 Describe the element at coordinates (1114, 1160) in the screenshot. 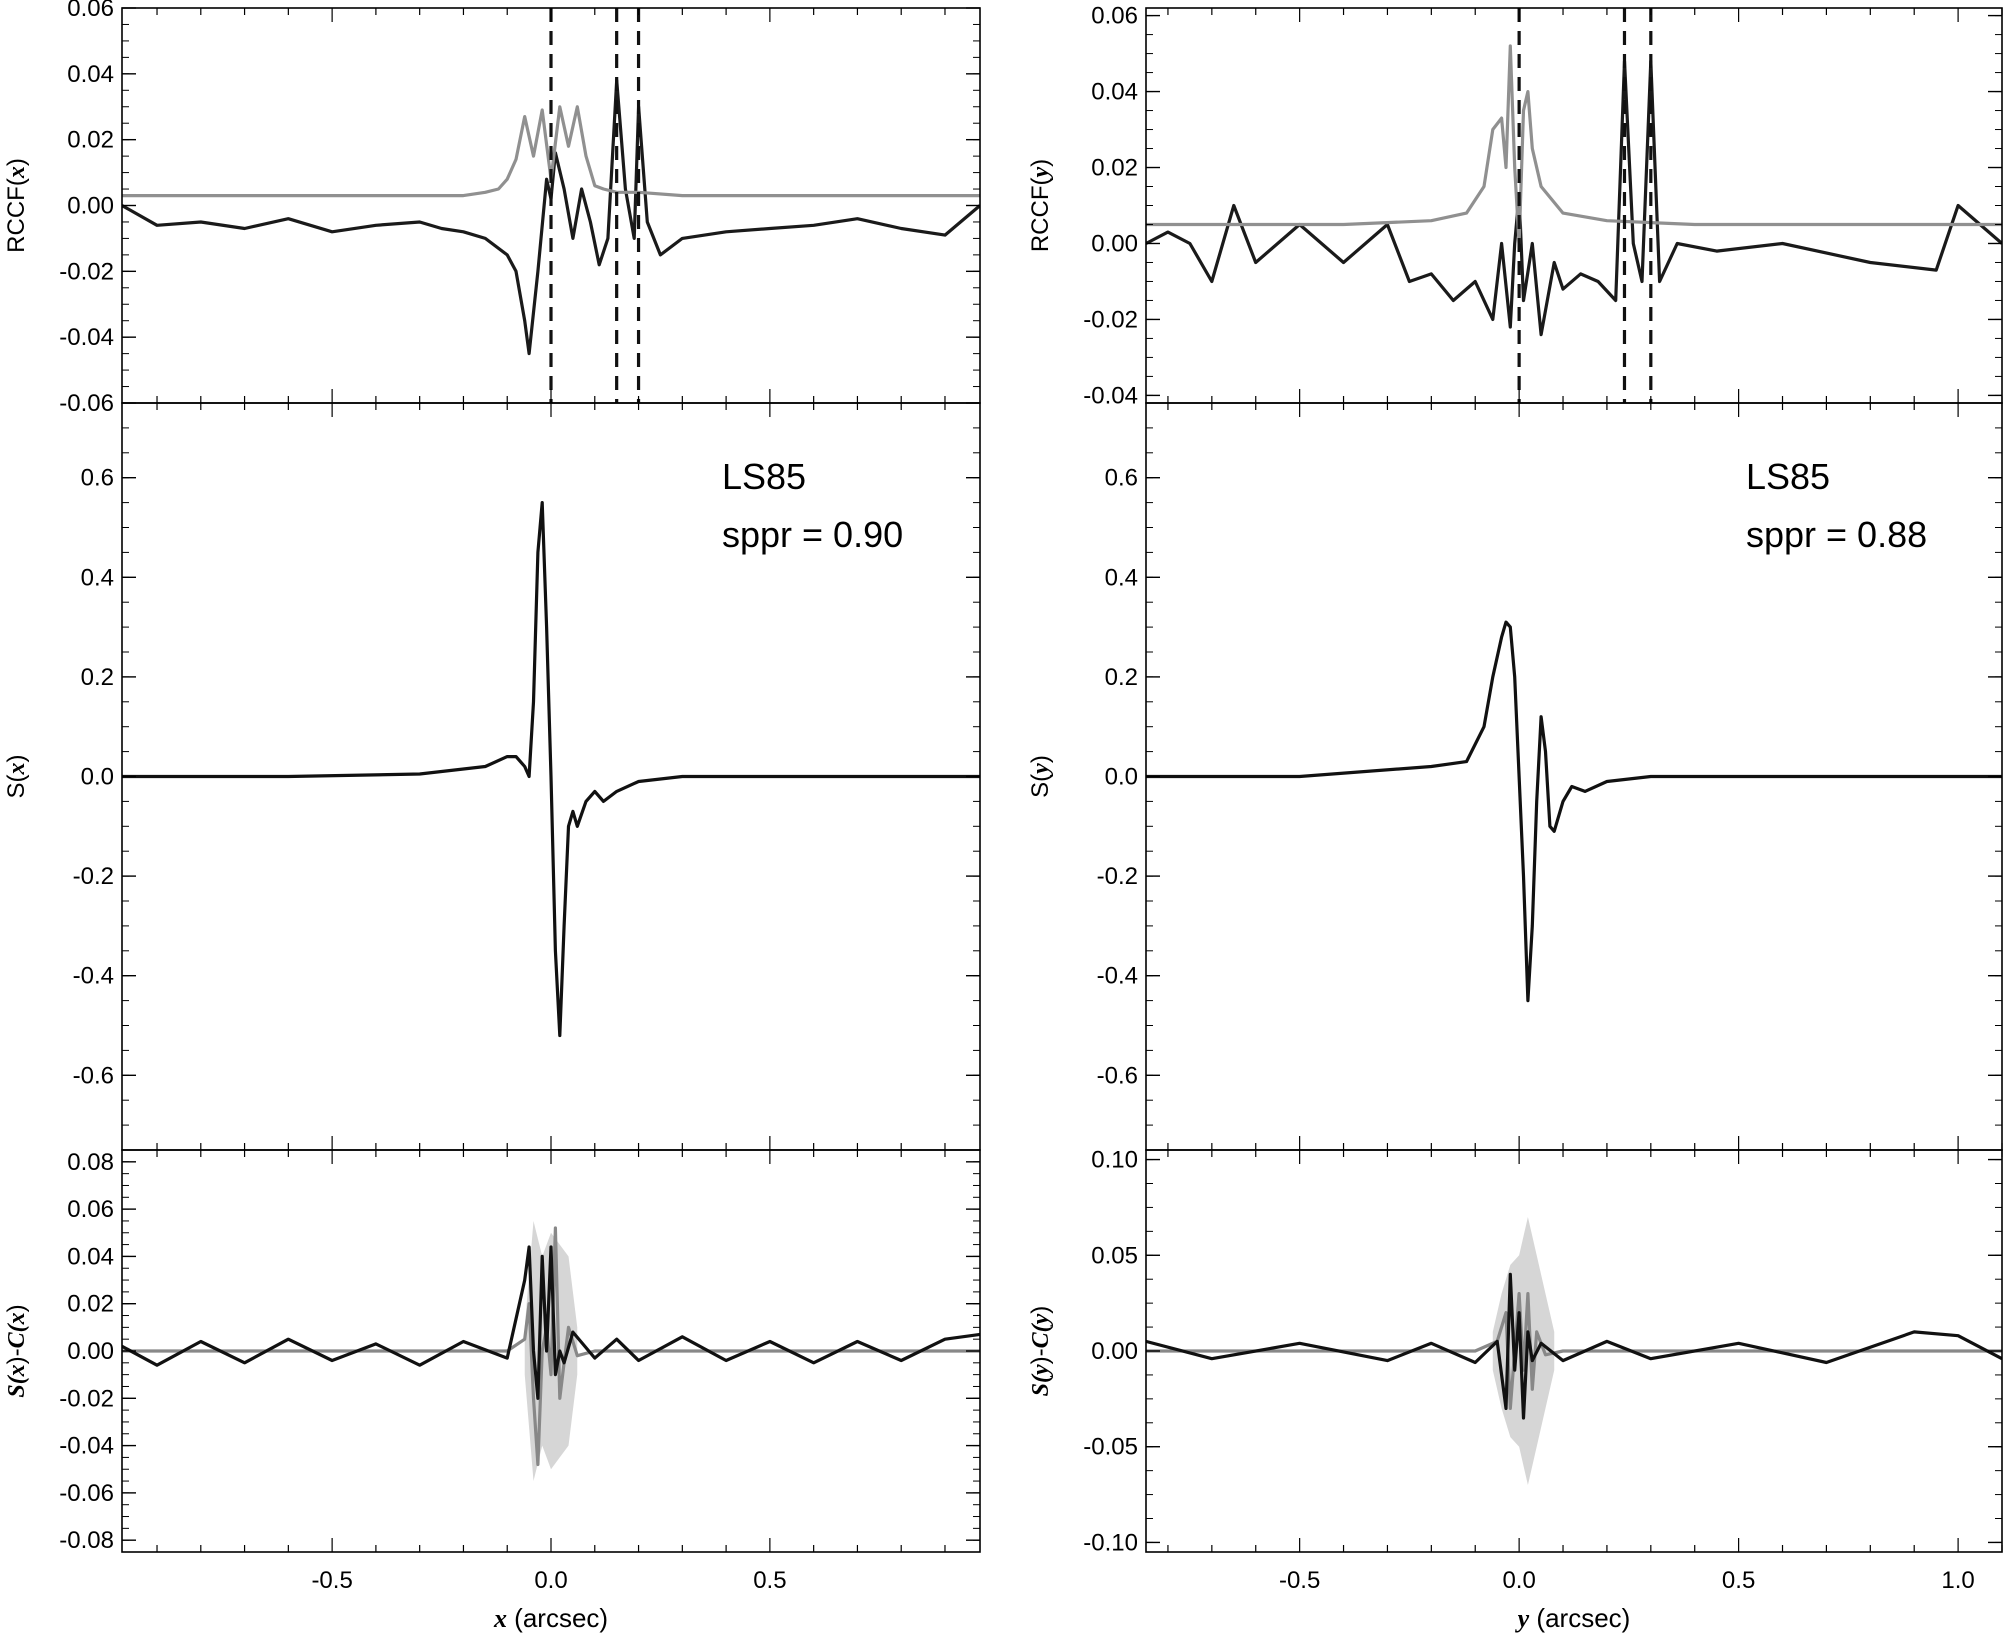

I see `y-tick-label: 0.10` at that location.